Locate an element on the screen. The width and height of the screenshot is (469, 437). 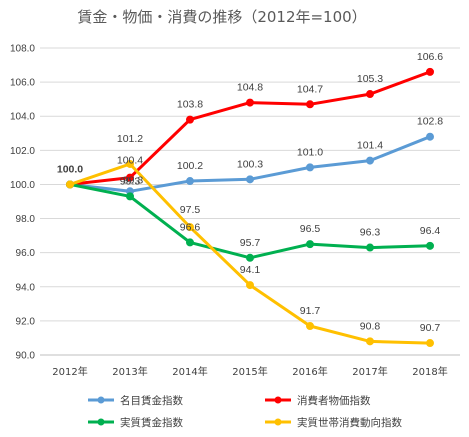
legend-label: 実質世帯消費動向指数 is located at coordinates (349, 422).